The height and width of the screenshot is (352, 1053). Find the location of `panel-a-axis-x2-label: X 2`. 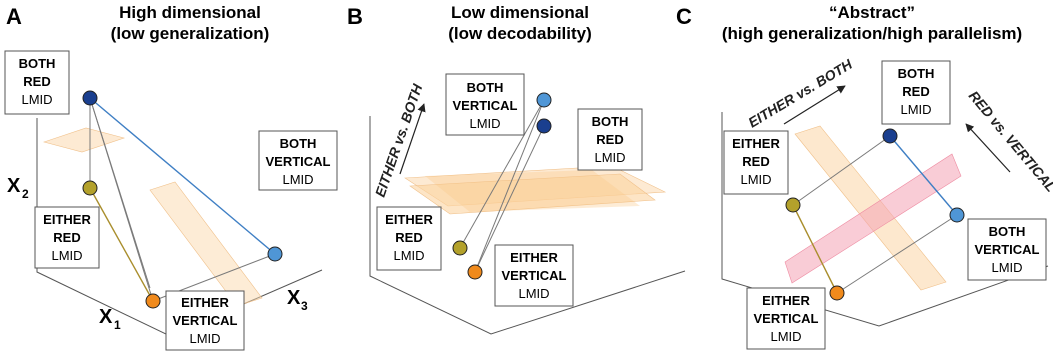

panel-a-axis-x2-label: X 2 is located at coordinates (18, 188).